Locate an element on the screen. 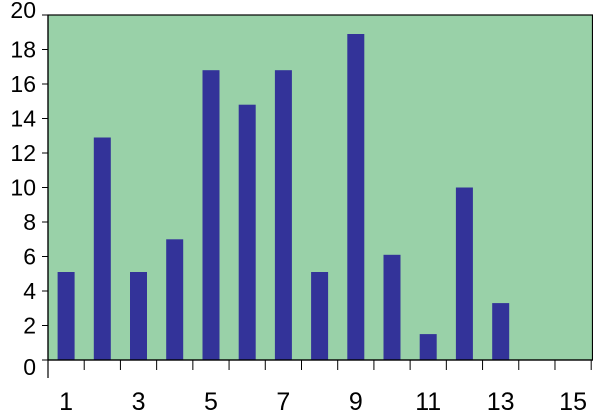 The image size is (593, 419). x-tick-label: 9 is located at coordinates (356, 401).